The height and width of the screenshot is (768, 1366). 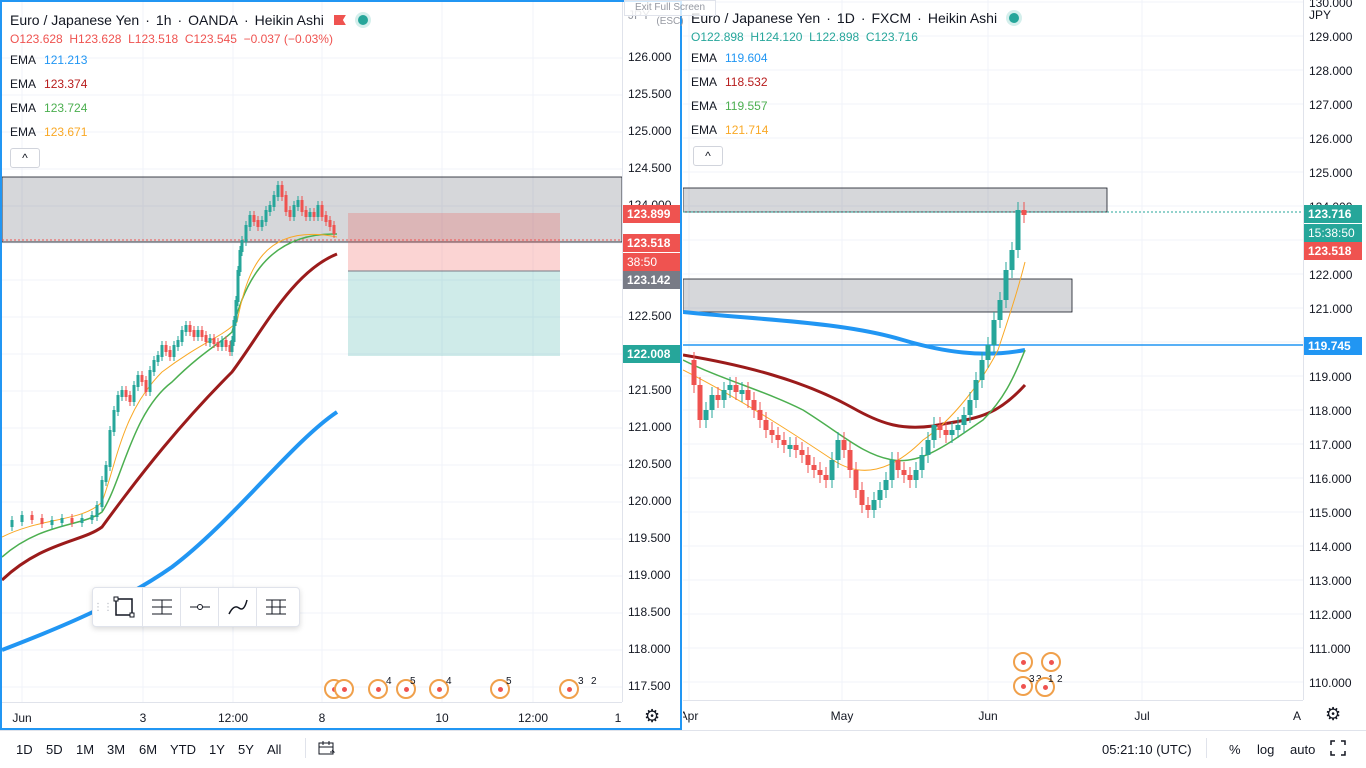 I want to click on left-ema-2: EMA 123.374, so click(x=49, y=84).